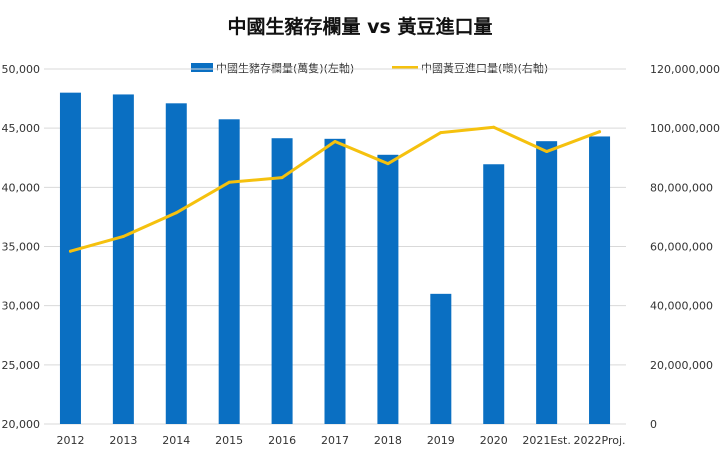 This screenshot has height=459, width=720. What do you see at coordinates (681, 306) in the screenshot?
I see `right-axis-tick-label: 40,000,000` at bounding box center [681, 306].